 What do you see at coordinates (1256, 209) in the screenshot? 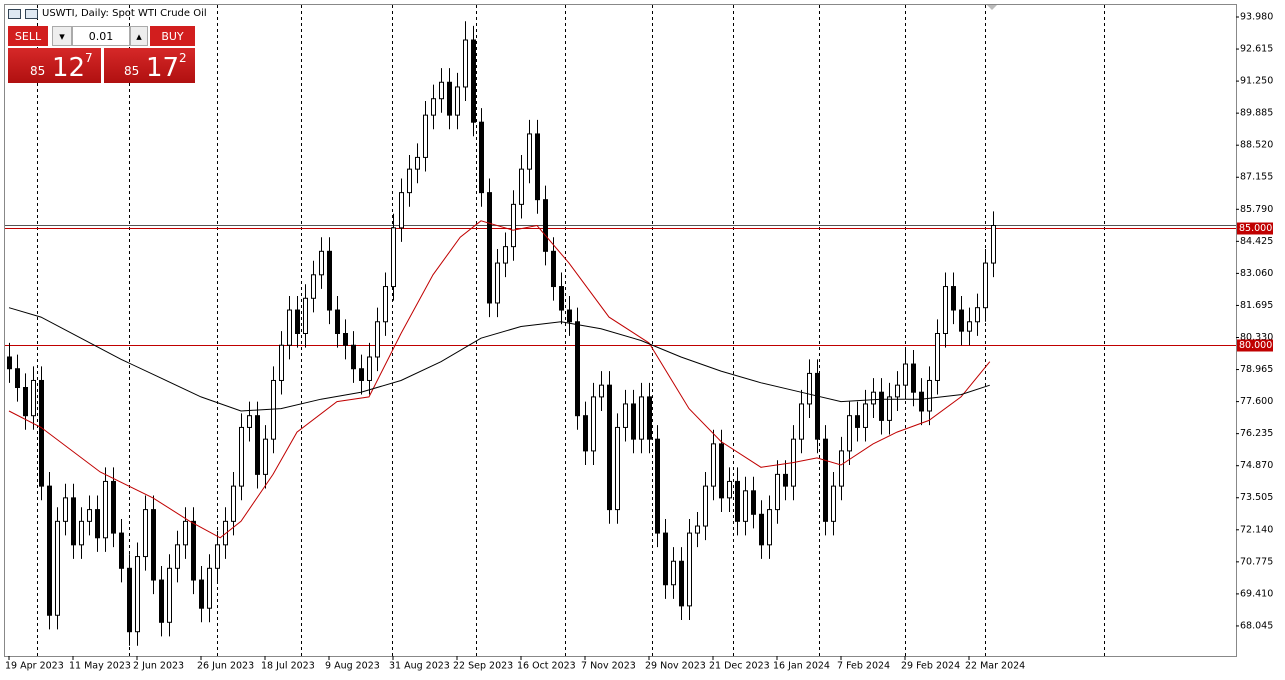
I see `y-tick-label: 85.790` at bounding box center [1256, 209].